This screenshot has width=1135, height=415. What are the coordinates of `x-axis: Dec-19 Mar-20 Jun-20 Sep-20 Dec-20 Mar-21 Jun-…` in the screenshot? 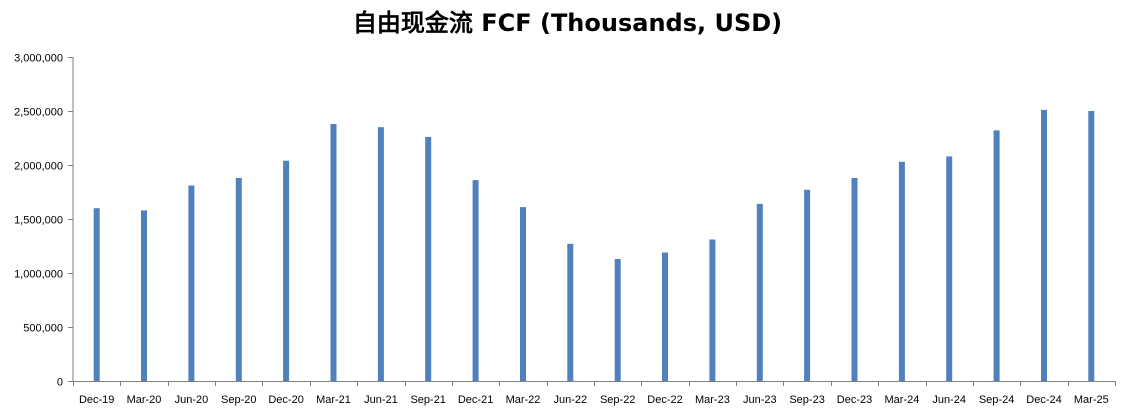 It's located at (594, 393).